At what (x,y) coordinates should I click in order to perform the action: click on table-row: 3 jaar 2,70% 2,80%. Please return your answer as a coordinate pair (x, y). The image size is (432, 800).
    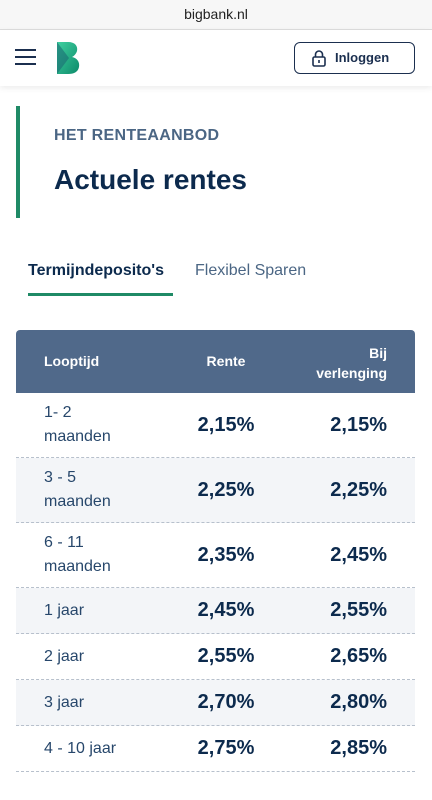
    Looking at the image, I should click on (215, 703).